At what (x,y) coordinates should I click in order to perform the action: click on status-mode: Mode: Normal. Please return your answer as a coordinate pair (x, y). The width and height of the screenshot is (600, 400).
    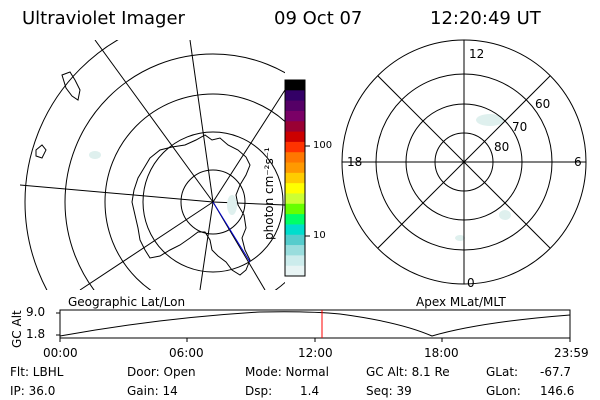
    Looking at the image, I should click on (287, 372).